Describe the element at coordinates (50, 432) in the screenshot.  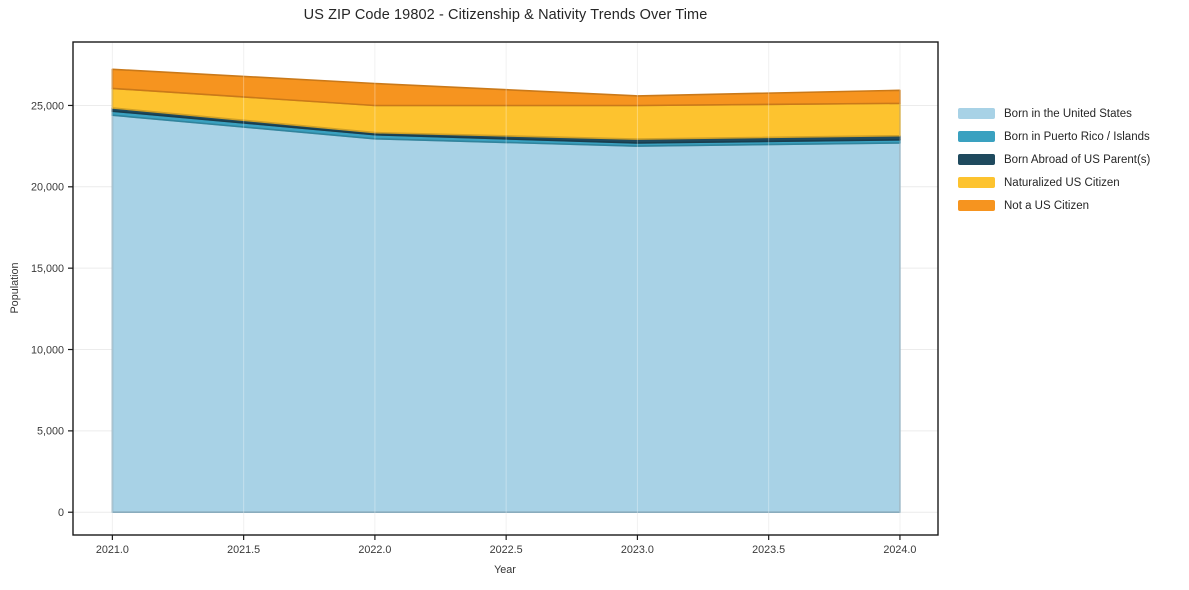
I see `y-tick-label: 5,000` at that location.